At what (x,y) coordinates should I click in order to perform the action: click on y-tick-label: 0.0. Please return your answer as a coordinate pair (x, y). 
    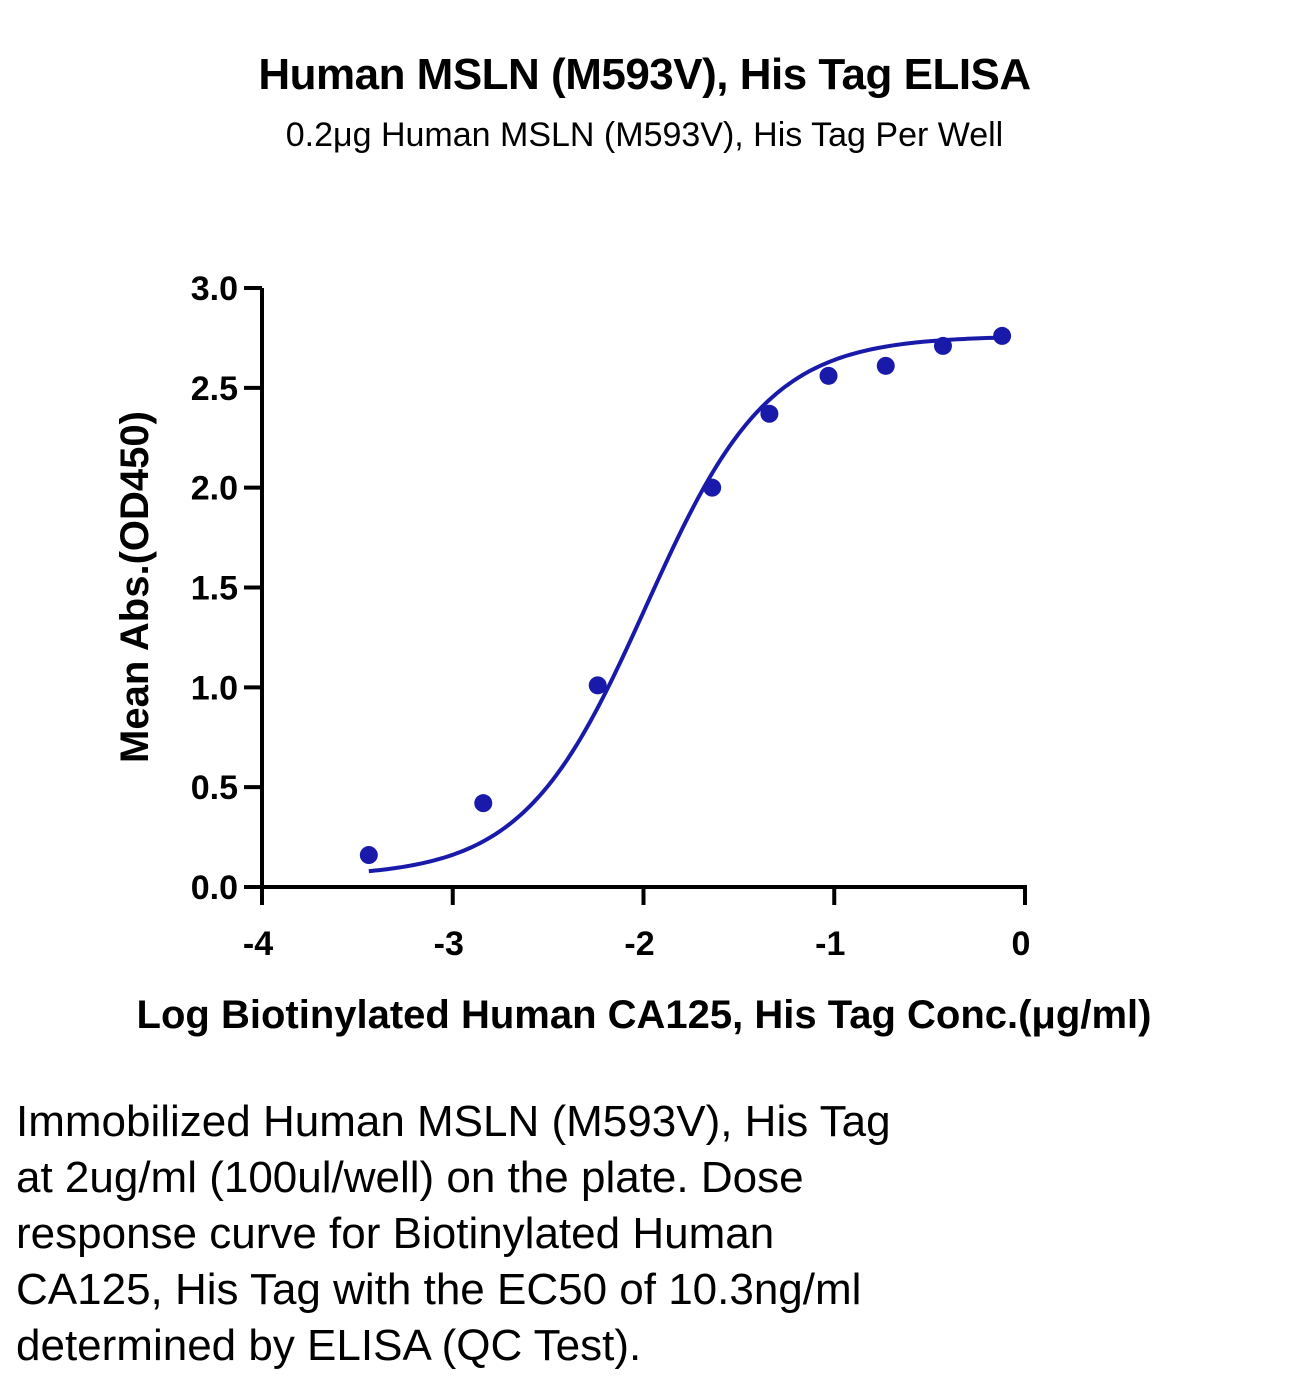
    Looking at the image, I should click on (214, 888).